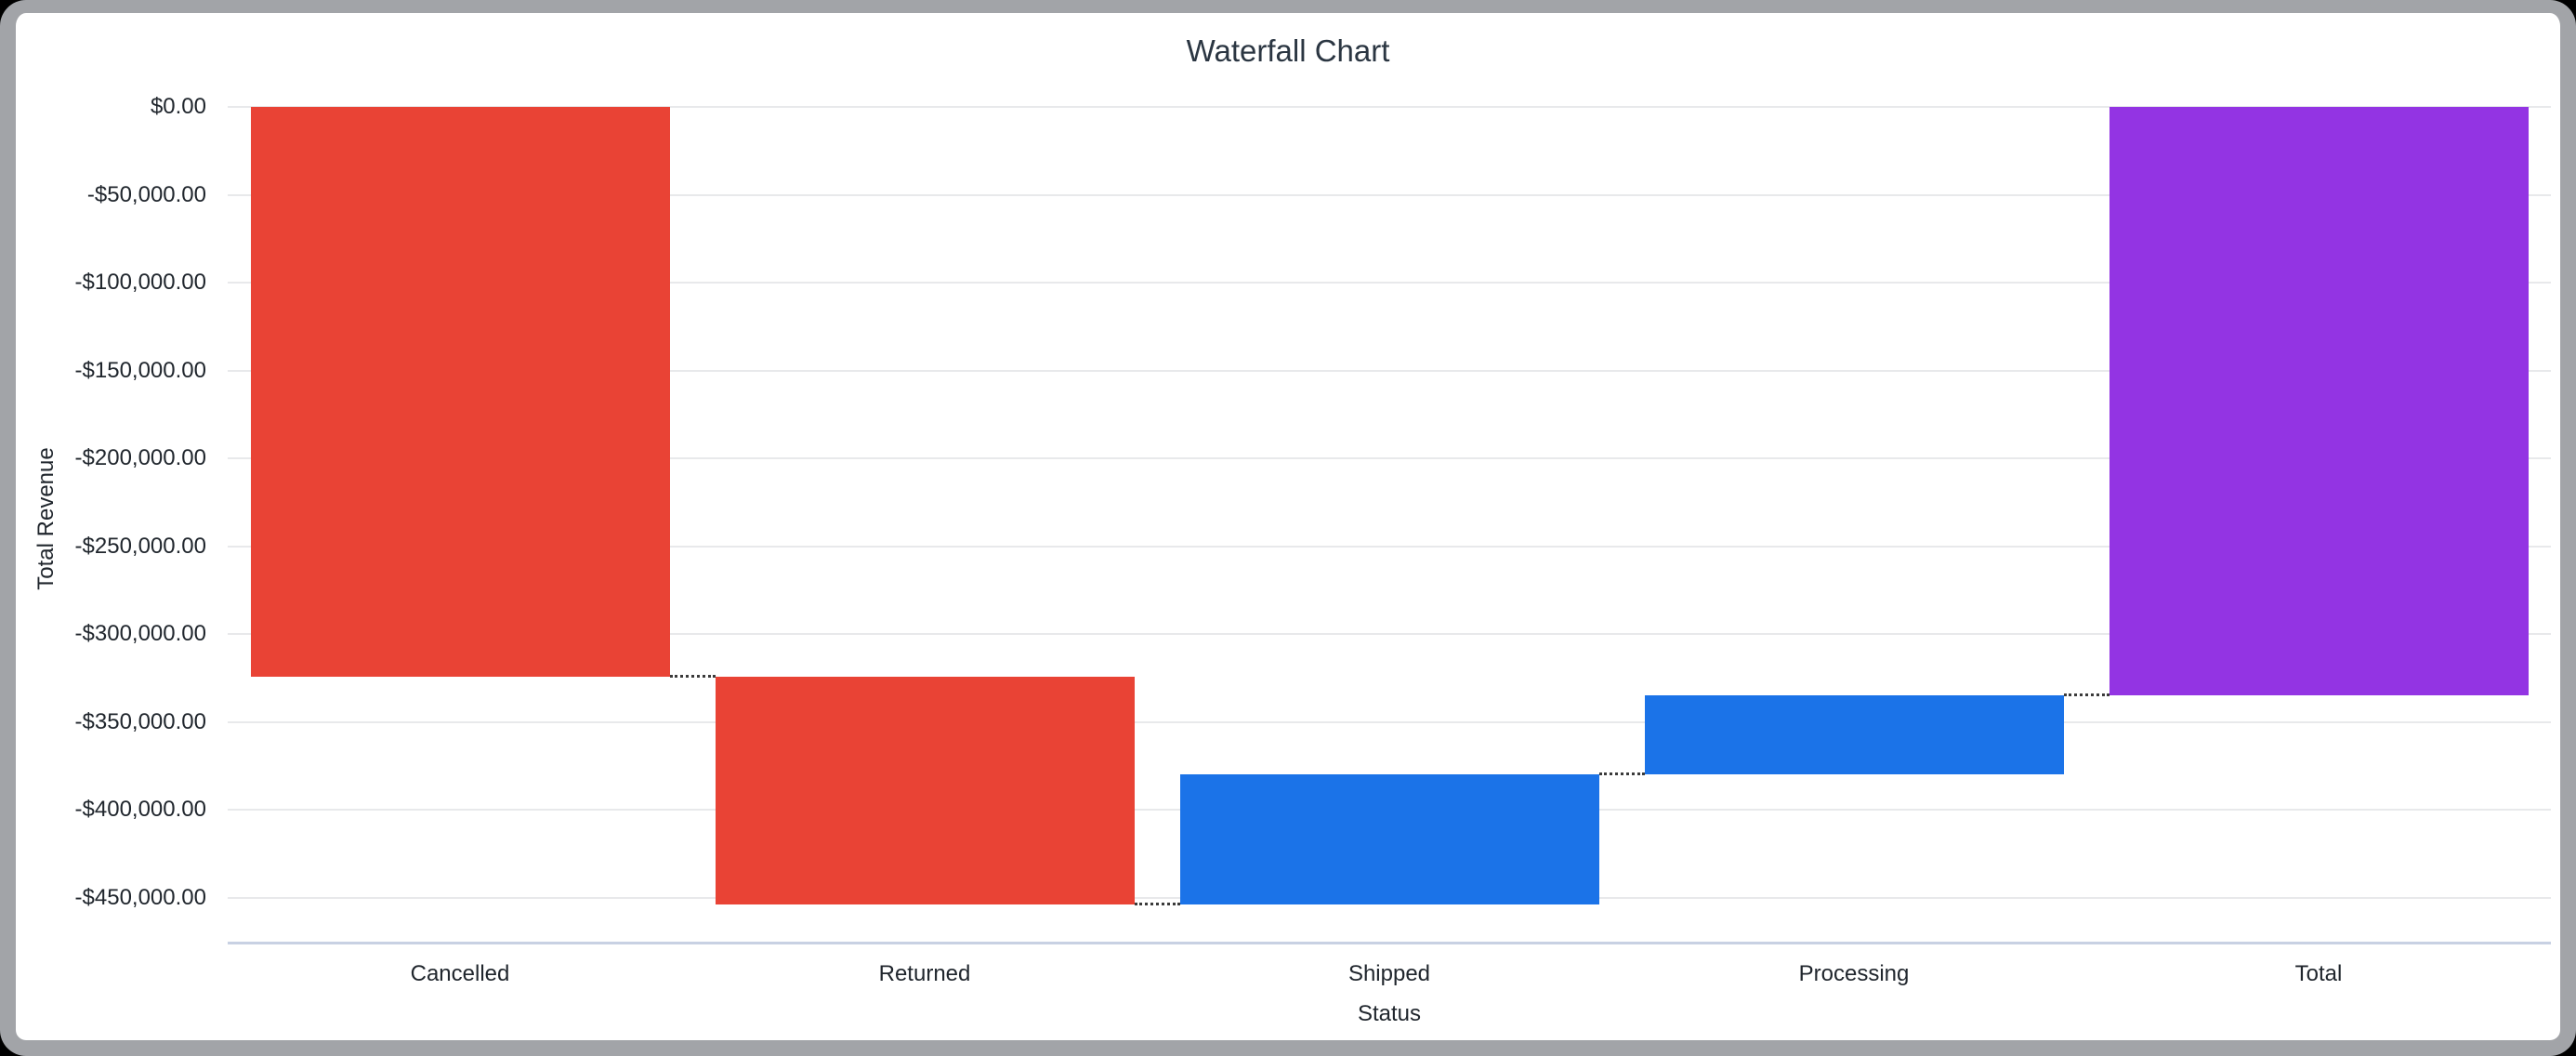 This screenshot has height=1056, width=2576. What do you see at coordinates (460, 392) in the screenshot?
I see `bar-cancelled` at bounding box center [460, 392].